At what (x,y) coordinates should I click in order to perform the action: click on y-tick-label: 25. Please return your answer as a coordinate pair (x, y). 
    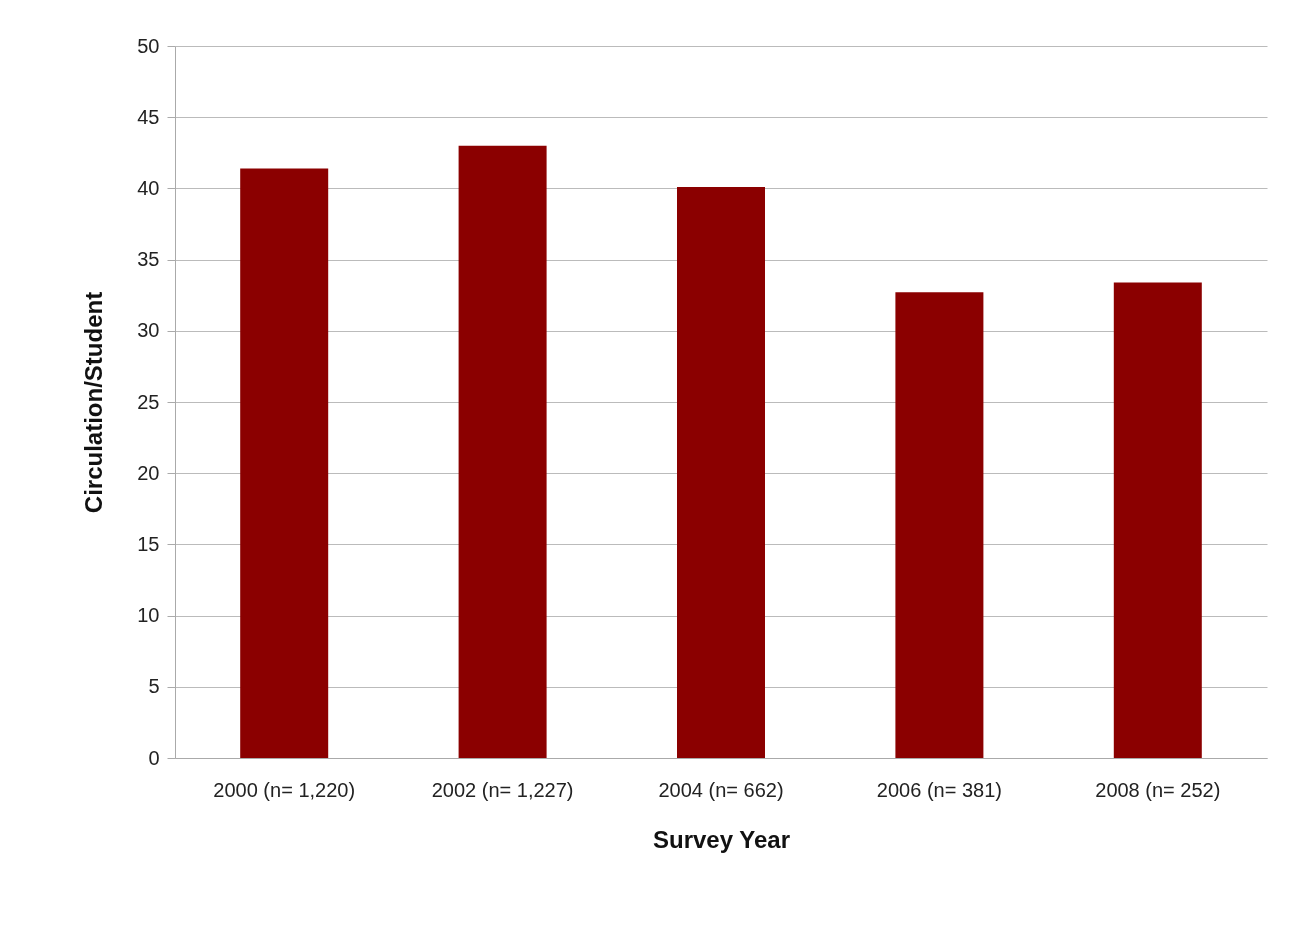
    Looking at the image, I should click on (148, 401).